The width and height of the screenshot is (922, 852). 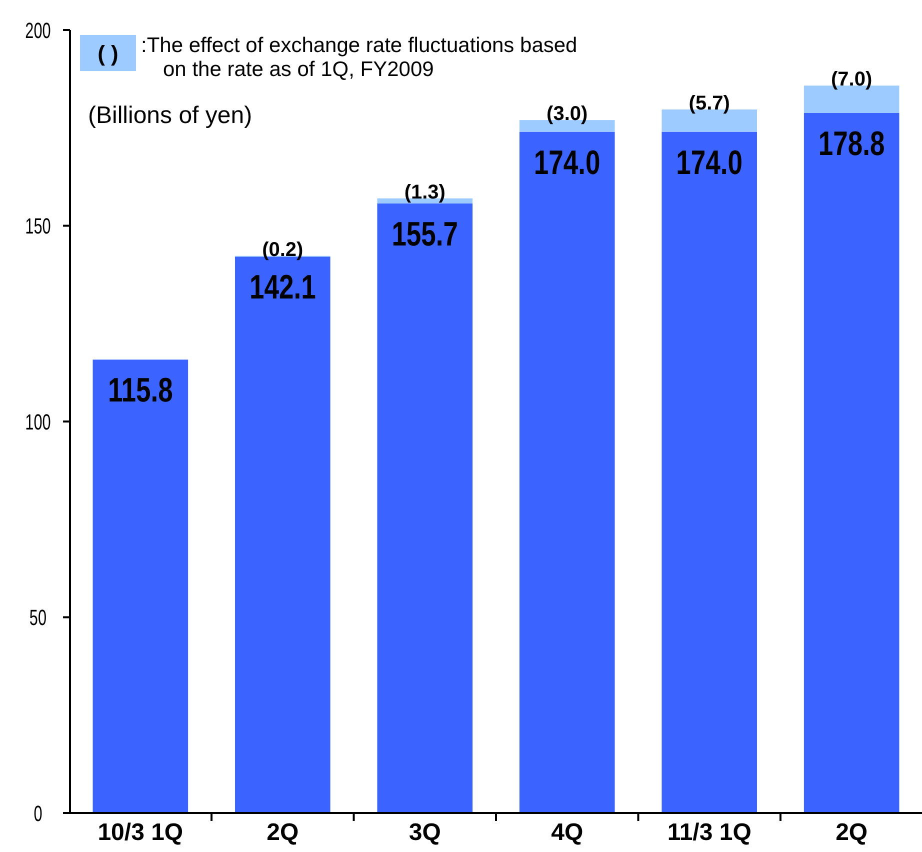 I want to click on y-axis-title: (Billions of yen), so click(x=170, y=115).